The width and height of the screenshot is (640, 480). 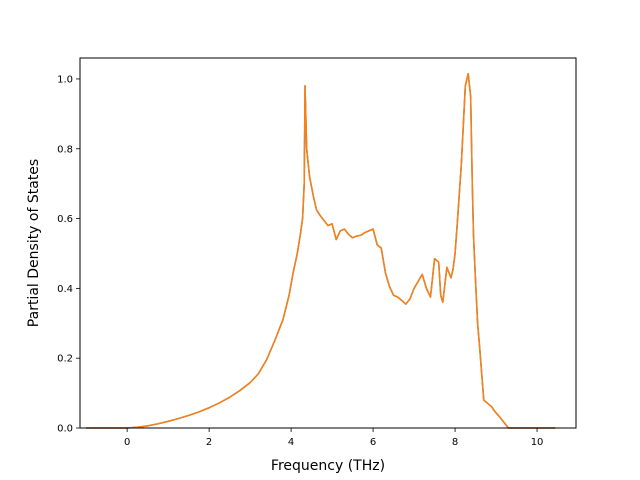 I want to click on y-axis-label: Partial Density of States, so click(x=34, y=243).